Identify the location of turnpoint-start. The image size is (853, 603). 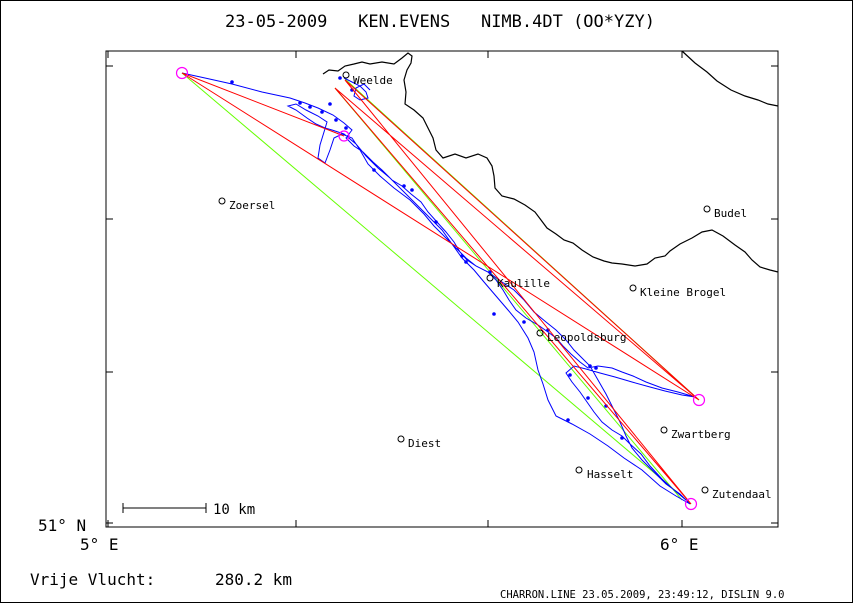
(182, 73).